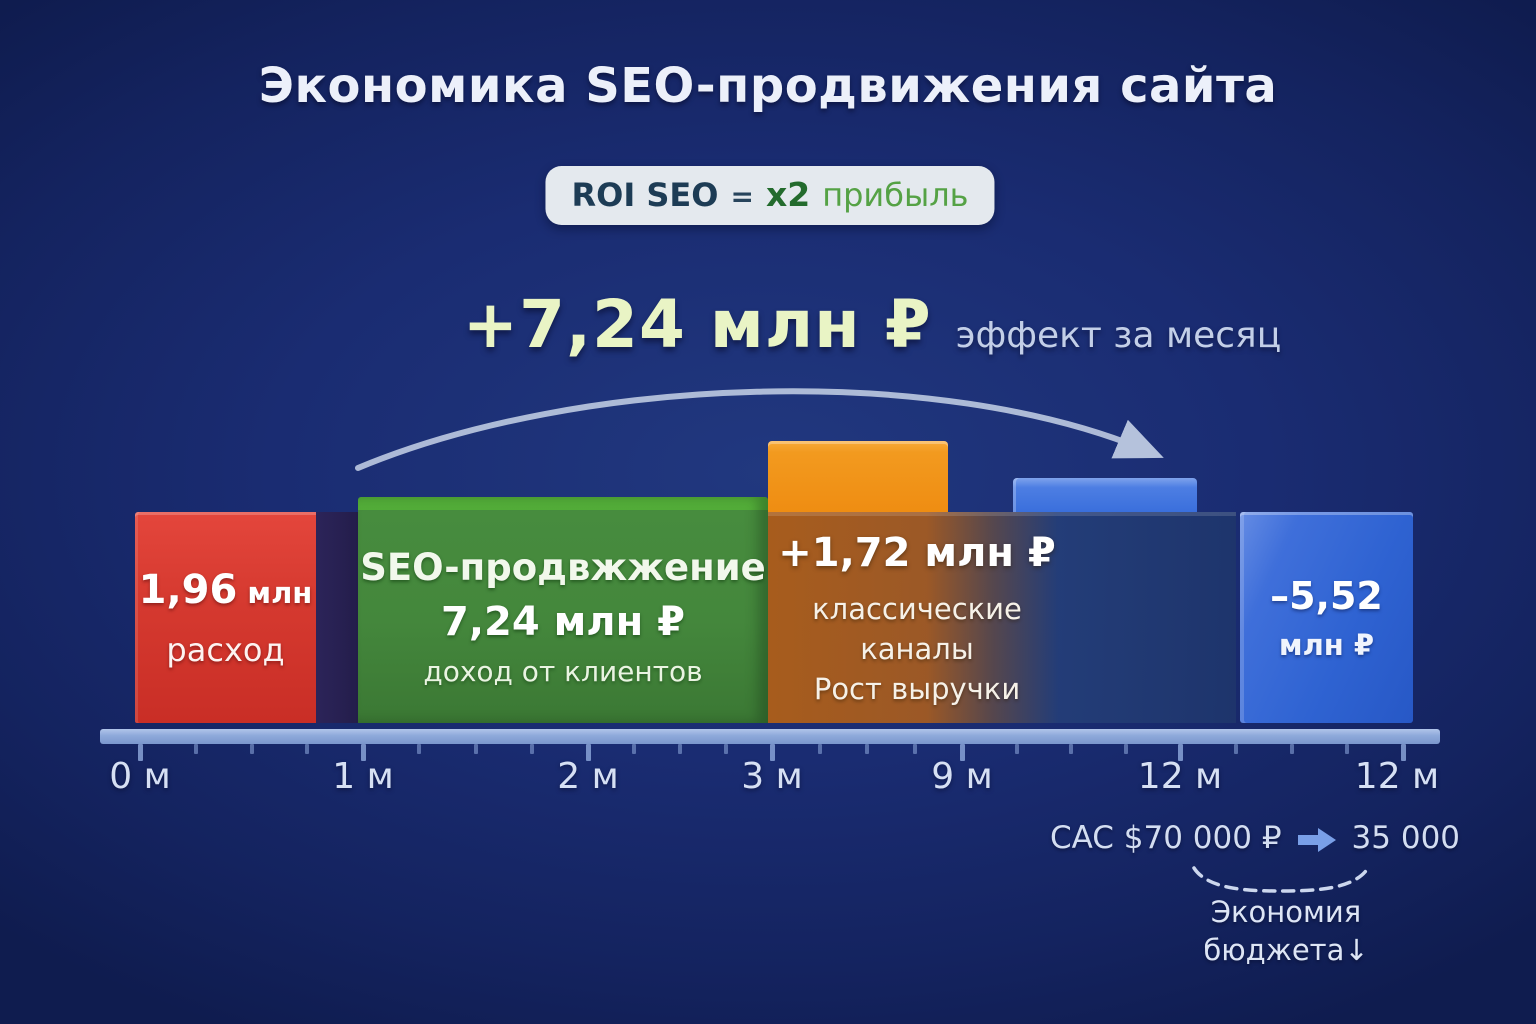  I want to click on roi-badge-equals: =, so click(742, 196).